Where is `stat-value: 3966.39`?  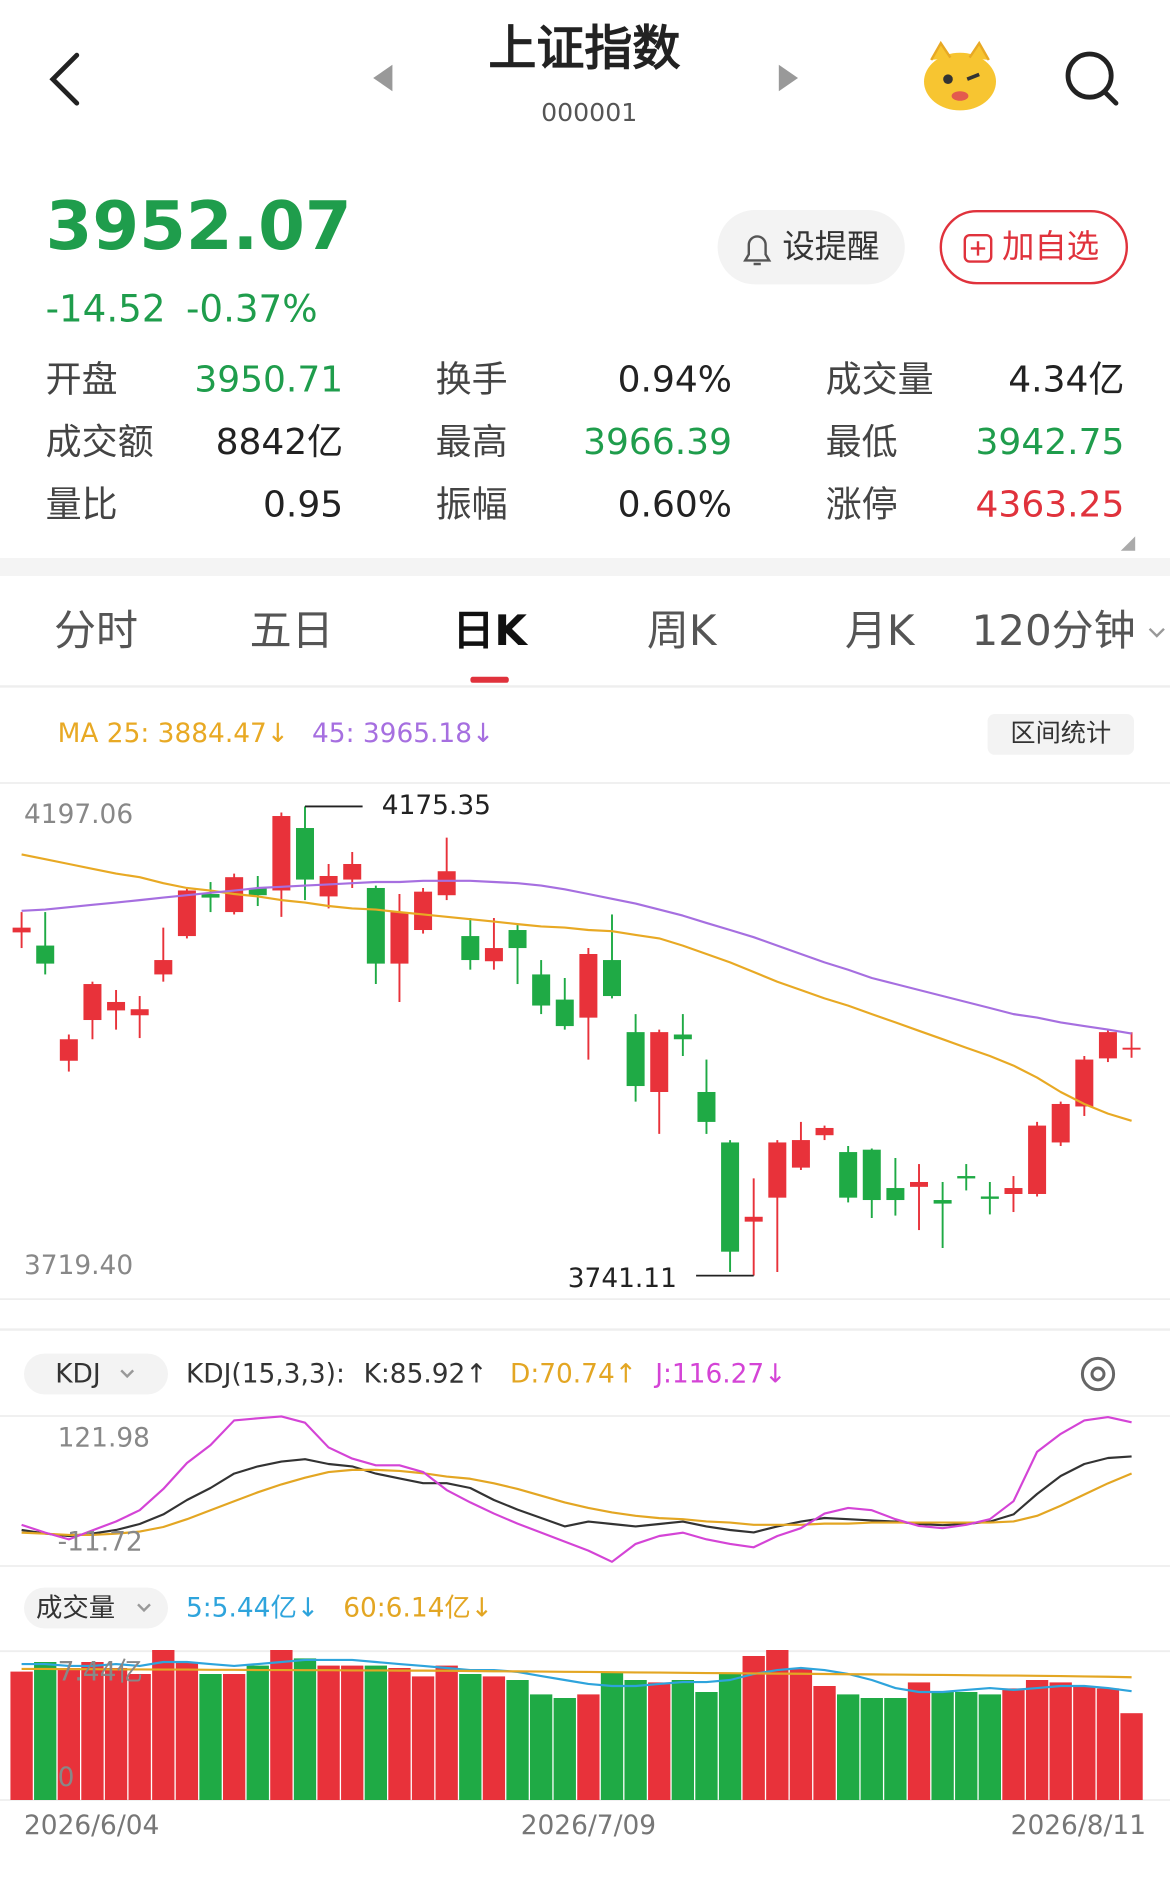 stat-value: 3966.39 is located at coordinates (657, 442).